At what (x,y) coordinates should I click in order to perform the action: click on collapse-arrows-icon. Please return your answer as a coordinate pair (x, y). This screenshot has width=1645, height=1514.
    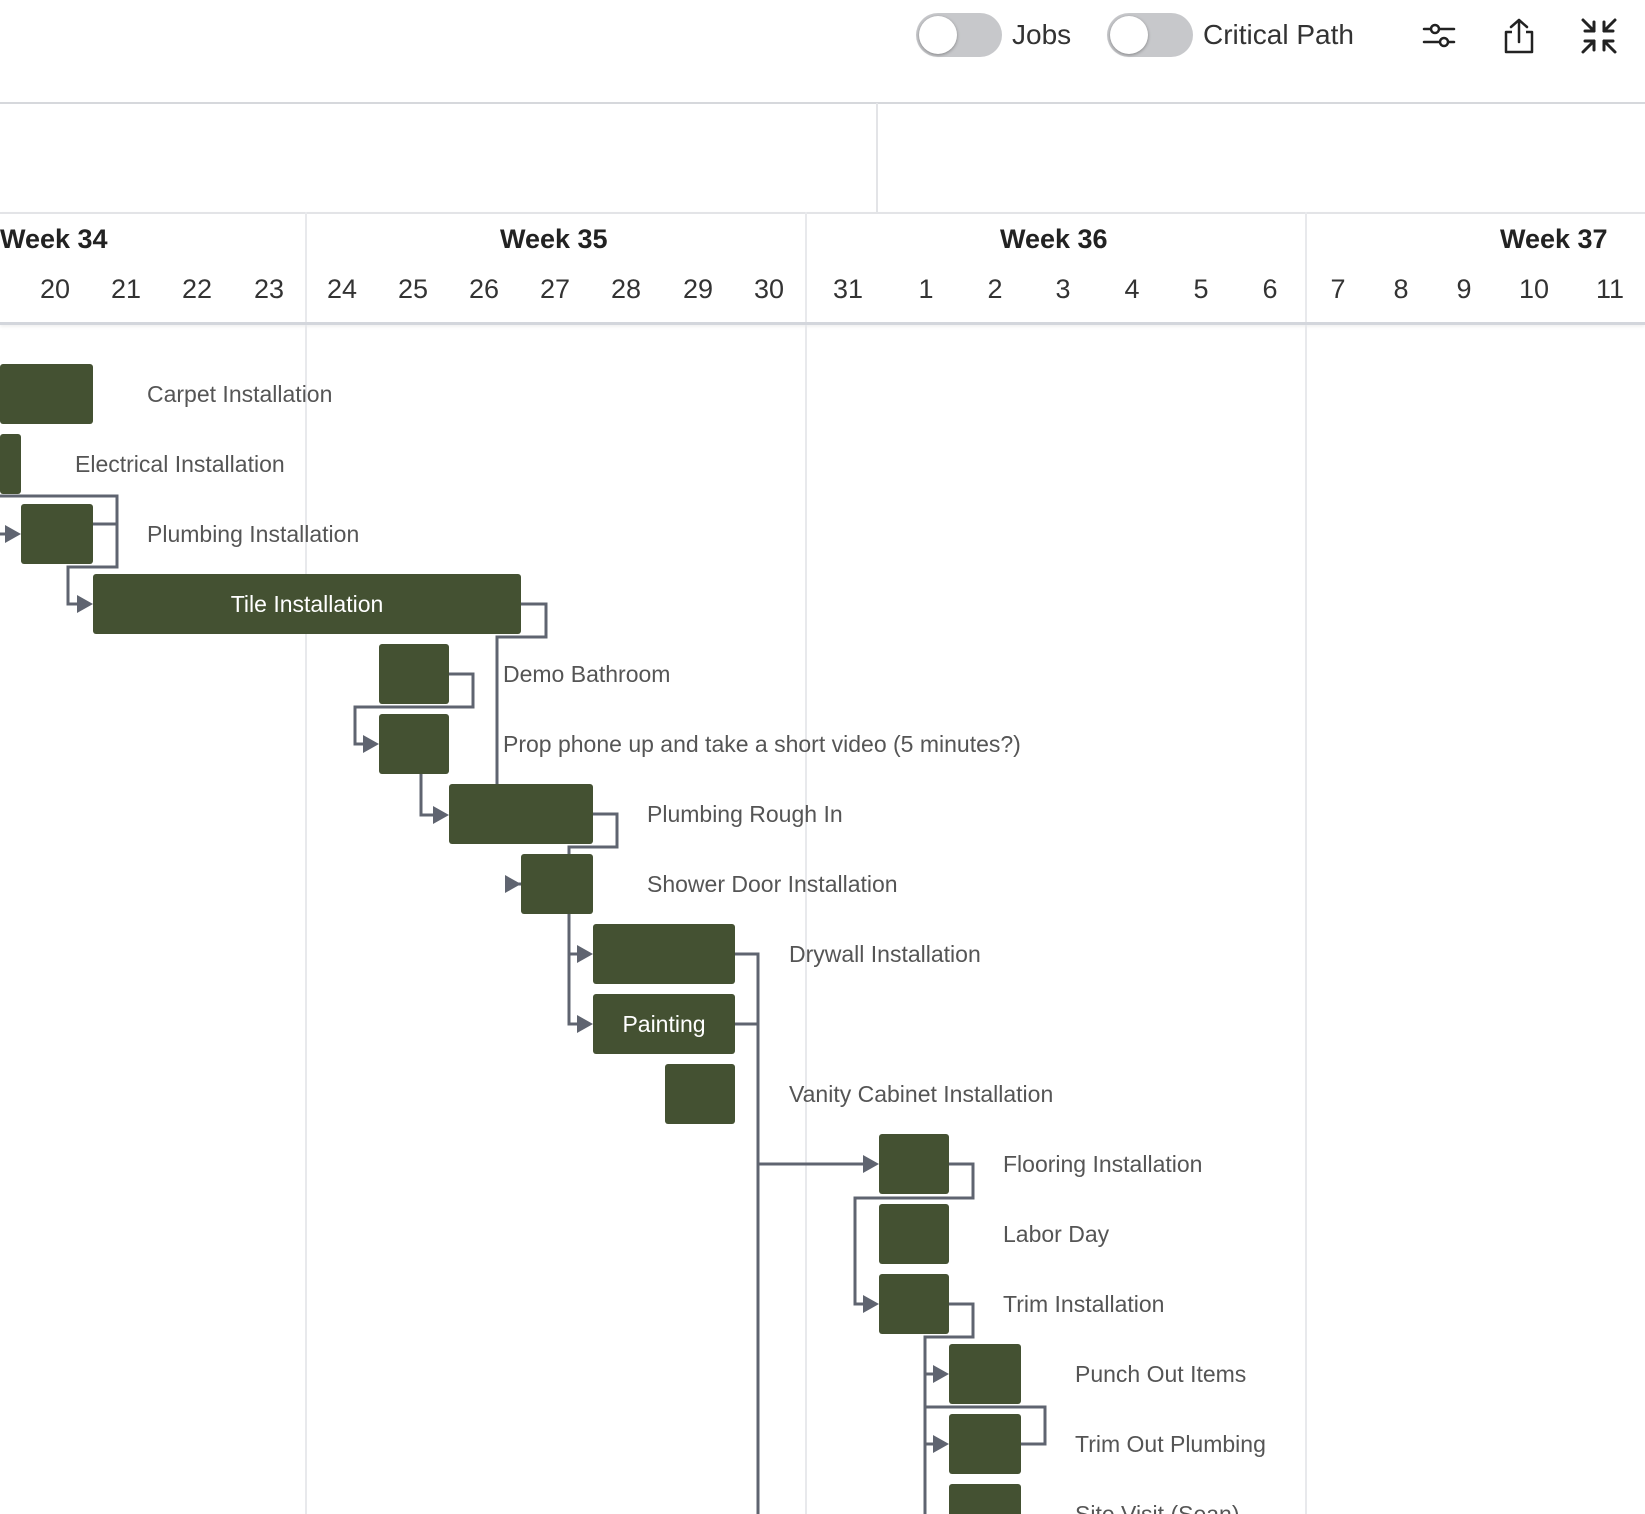
    Looking at the image, I should click on (1599, 36).